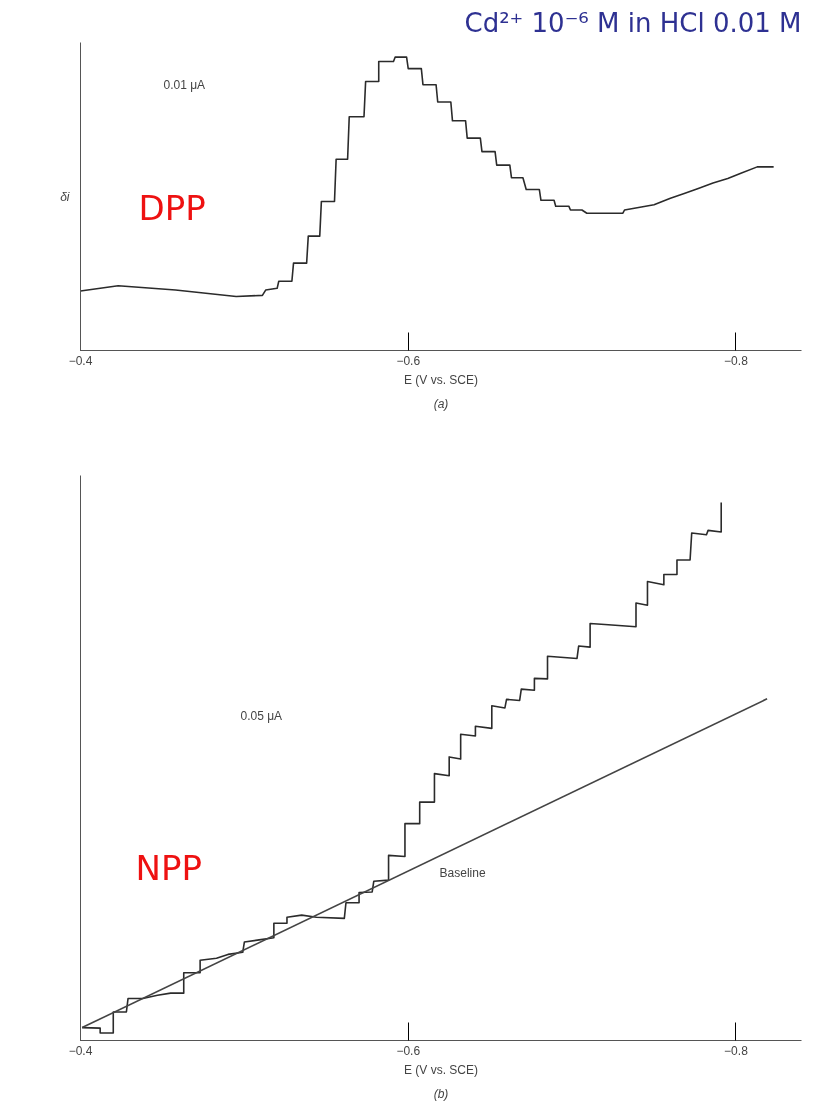 The height and width of the screenshot is (1107, 821). What do you see at coordinates (633, 22) in the screenshot?
I see `chart-title: Cd²⁺ 10⁻⁶ M in HCl 0.01 M` at bounding box center [633, 22].